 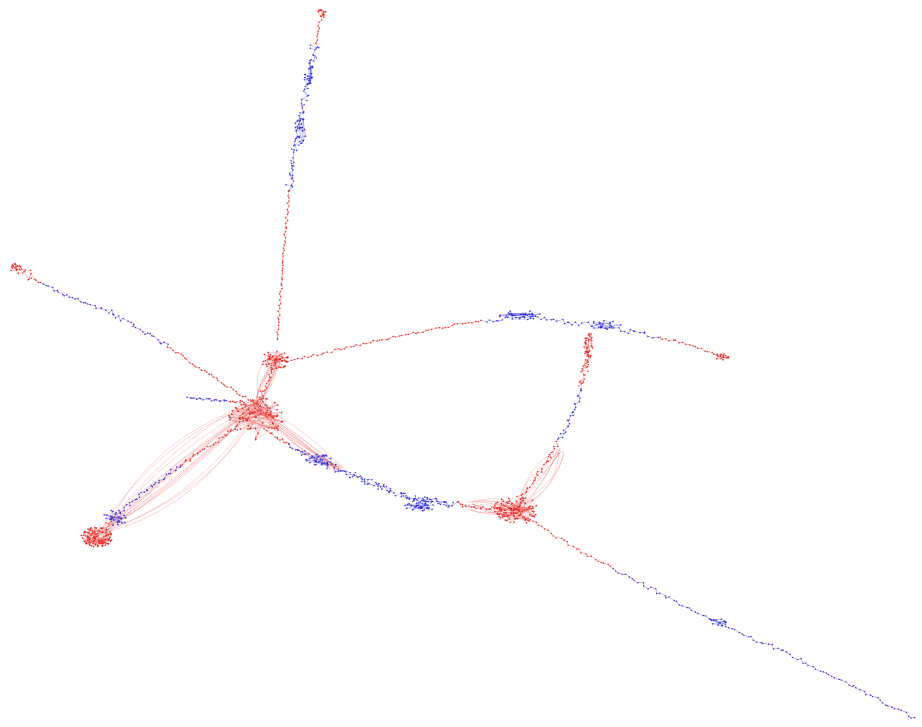 I want to click on southwest-blue-fringe, so click(x=115, y=518).